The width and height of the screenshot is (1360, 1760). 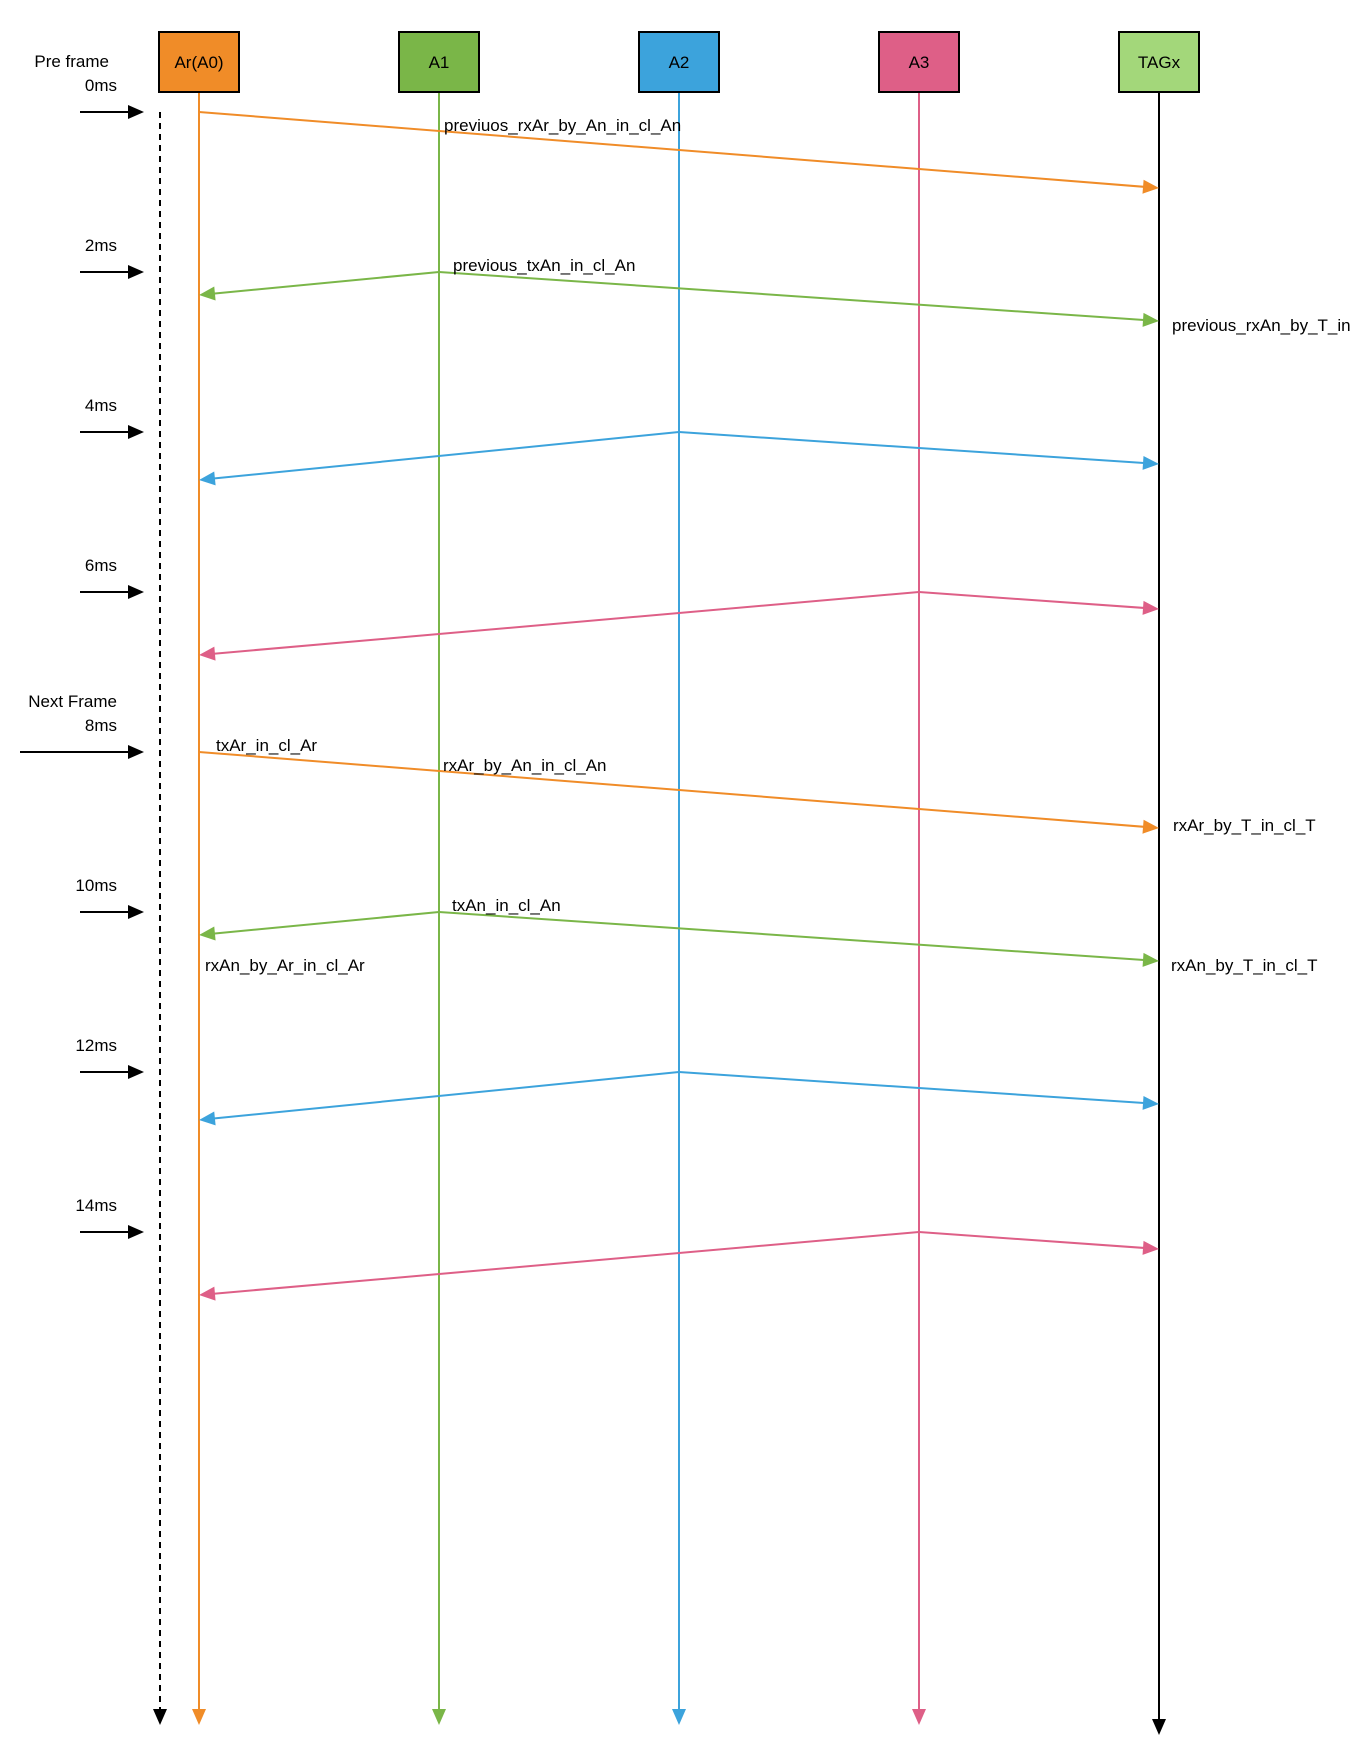 I want to click on participant-label-a1: A1, so click(x=439, y=62).